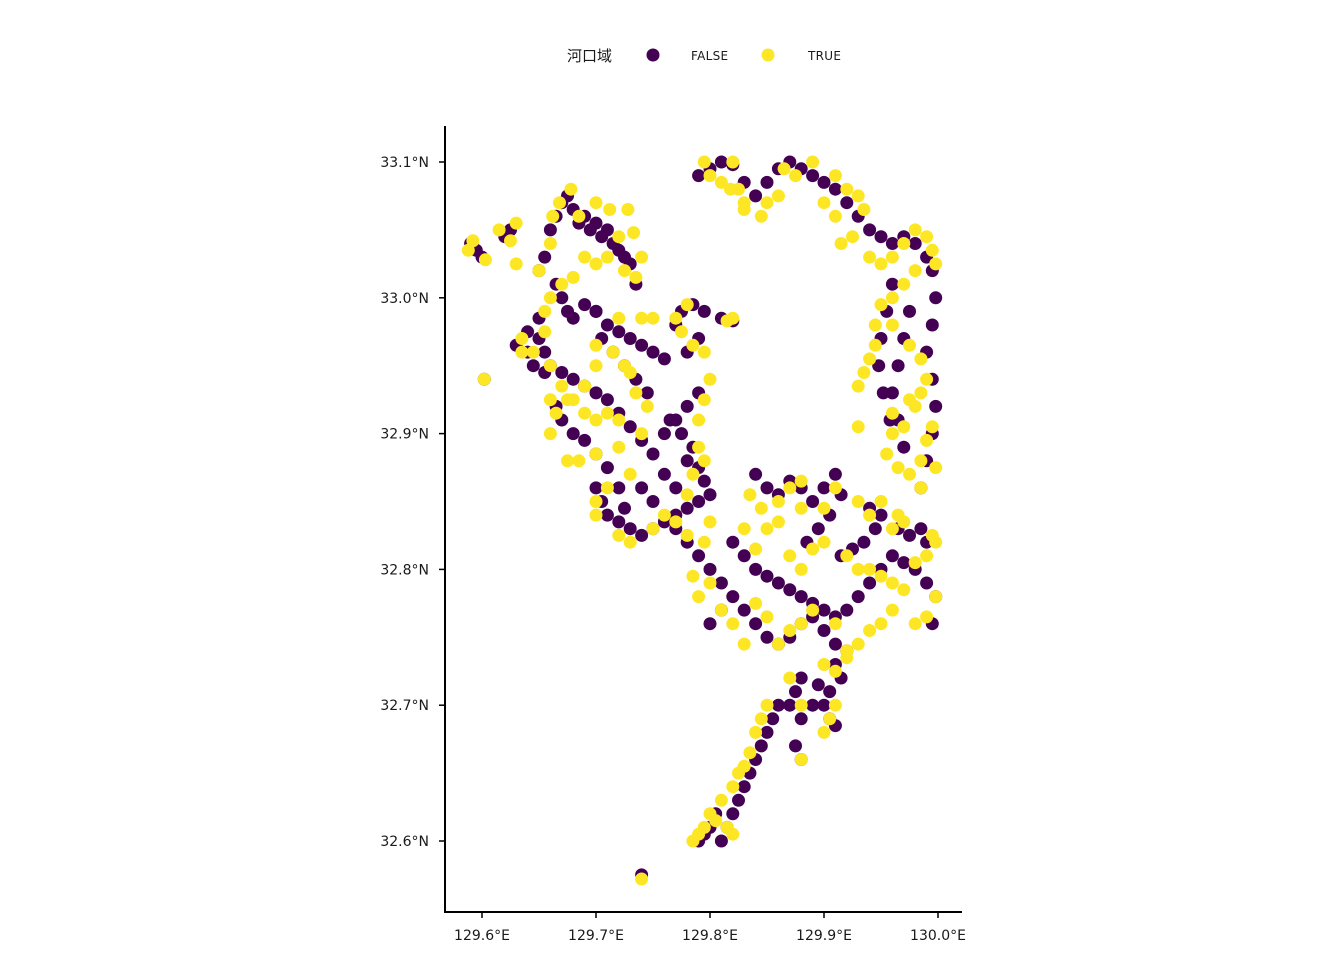 The height and width of the screenshot is (960, 1344). I want to click on legend-swatch-false, so click(653, 55).